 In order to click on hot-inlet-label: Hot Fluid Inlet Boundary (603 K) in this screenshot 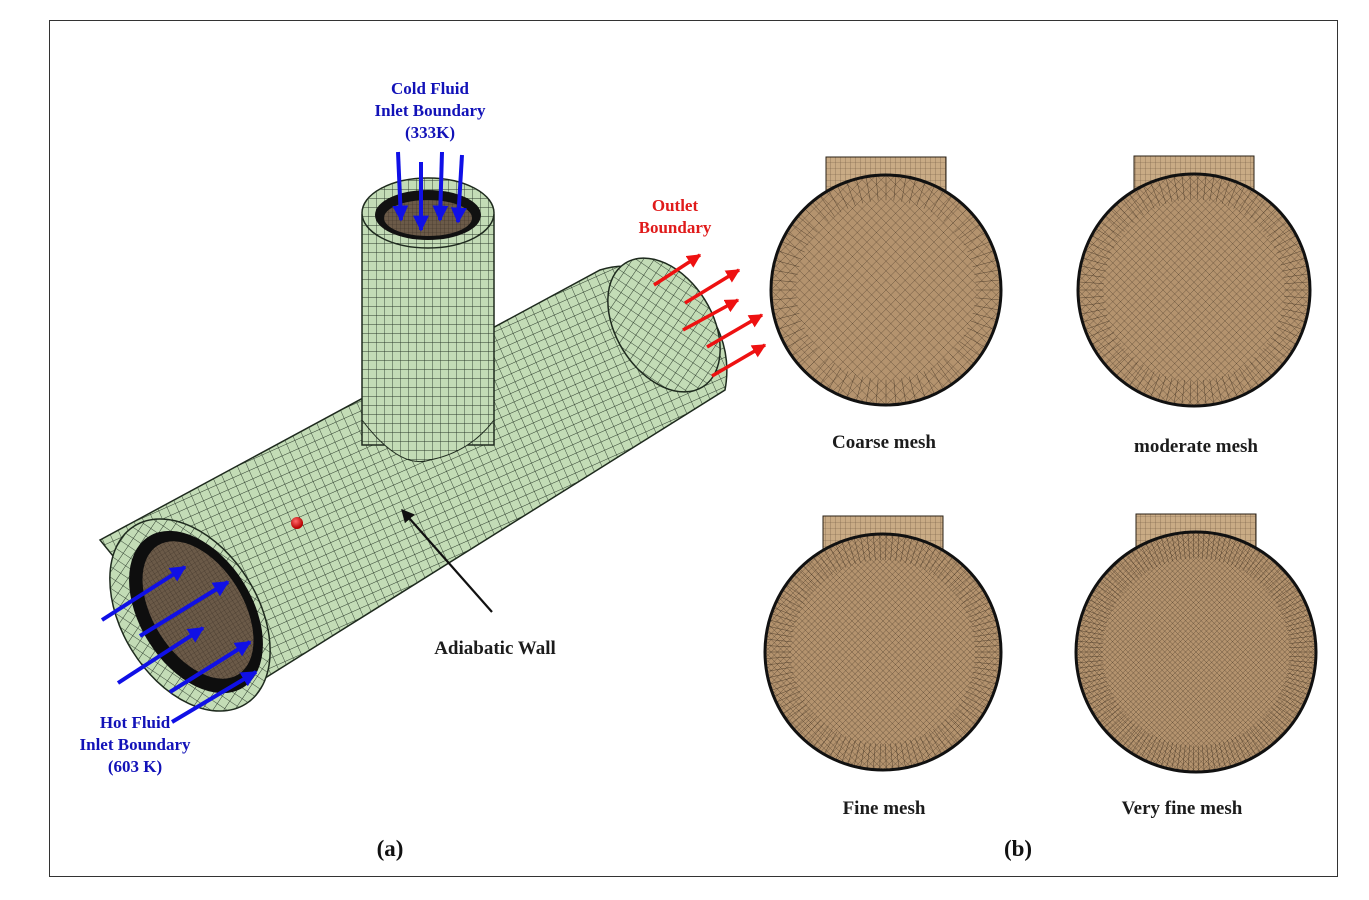, I will do `click(135, 745)`.